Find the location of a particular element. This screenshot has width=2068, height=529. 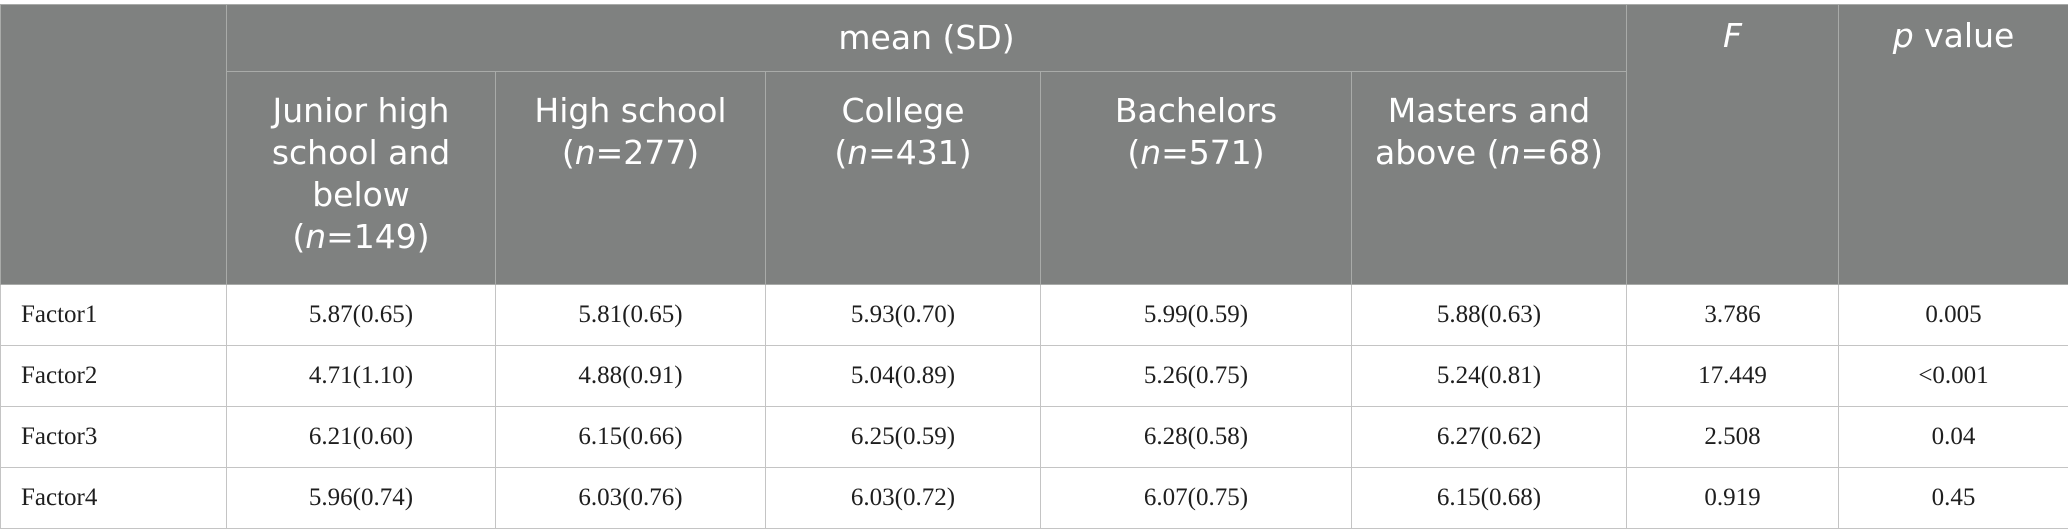

p-cell: 0.04 is located at coordinates (1953, 437).